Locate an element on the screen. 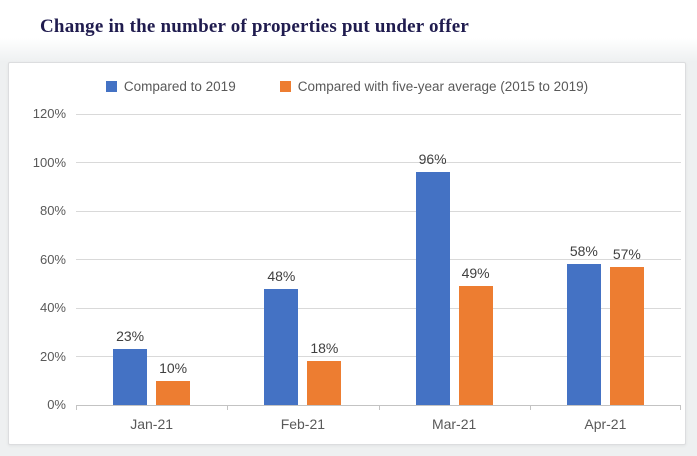  data-label: 48% is located at coordinates (281, 275).